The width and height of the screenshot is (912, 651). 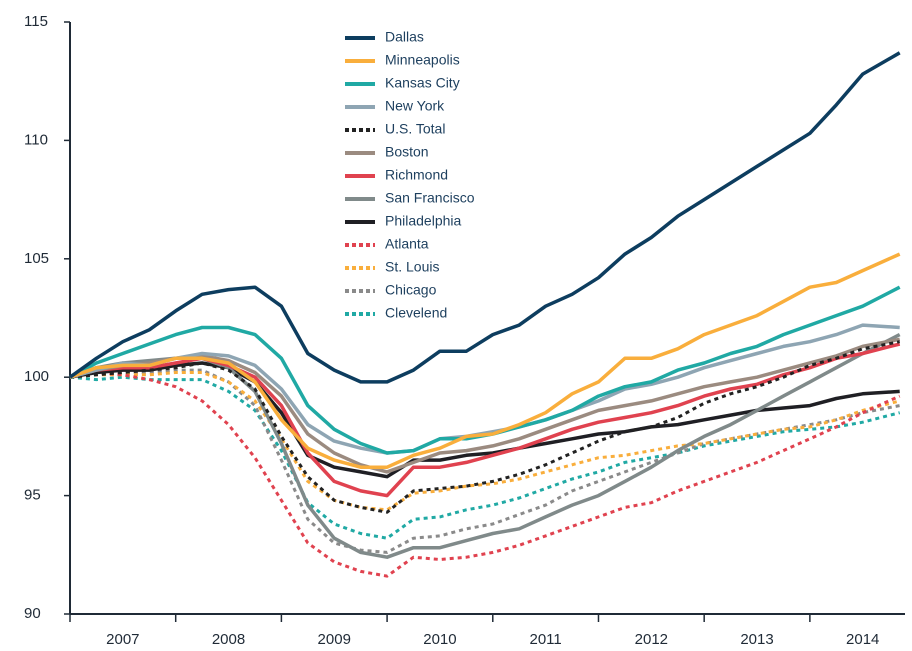 I want to click on y-tick-label: 100, so click(x=36, y=376).